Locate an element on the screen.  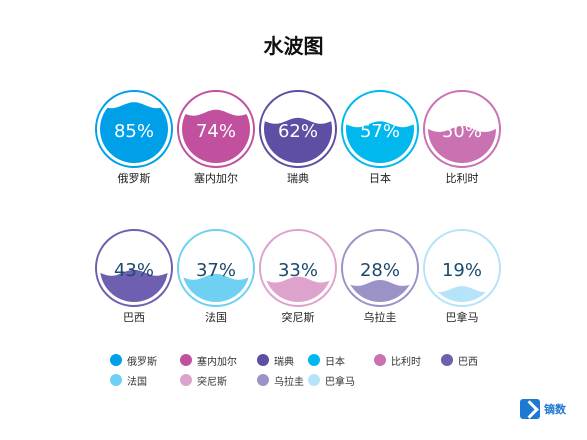
gauge-4: 50% 比利时 is located at coordinates (462, 137).